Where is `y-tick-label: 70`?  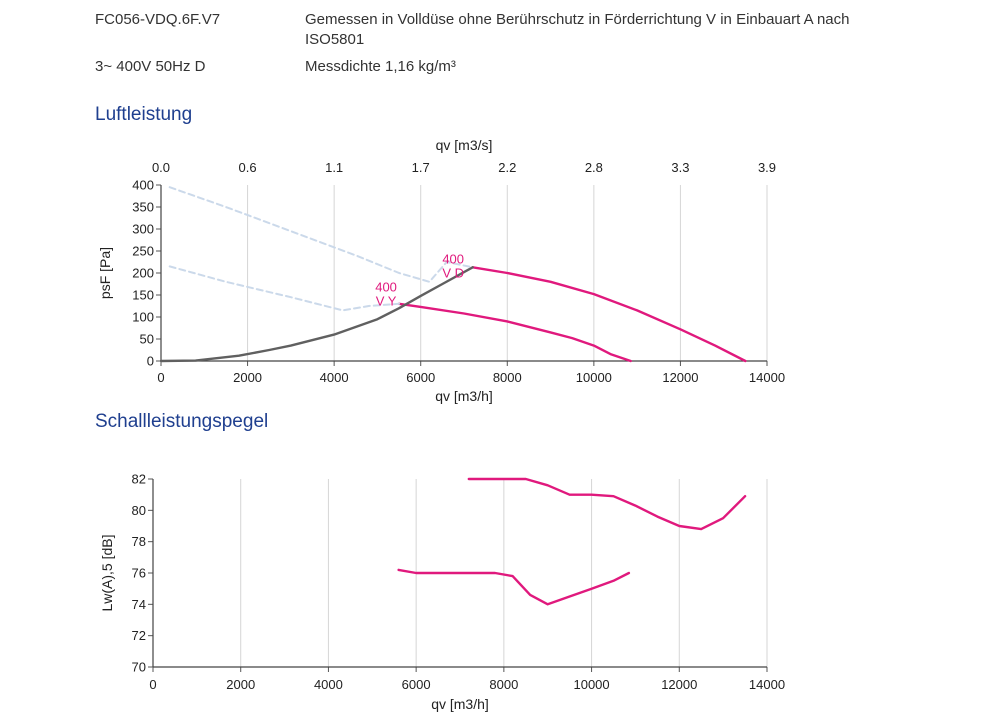 y-tick-label: 70 is located at coordinates (139, 667).